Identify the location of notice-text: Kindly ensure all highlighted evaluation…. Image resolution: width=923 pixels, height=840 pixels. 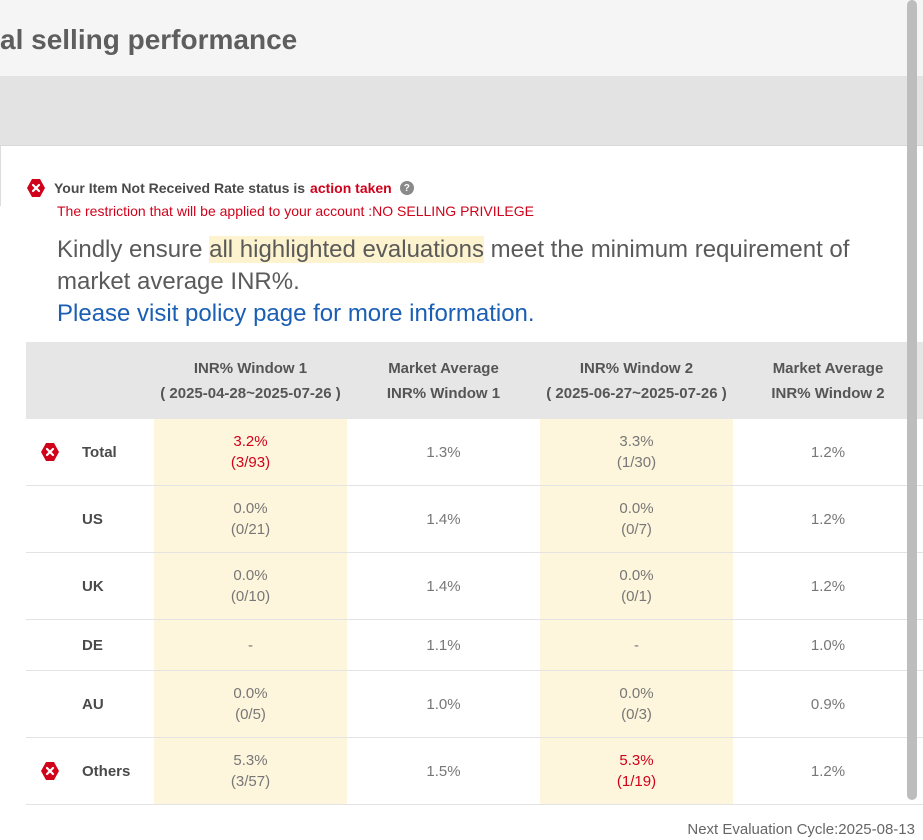
(472, 266).